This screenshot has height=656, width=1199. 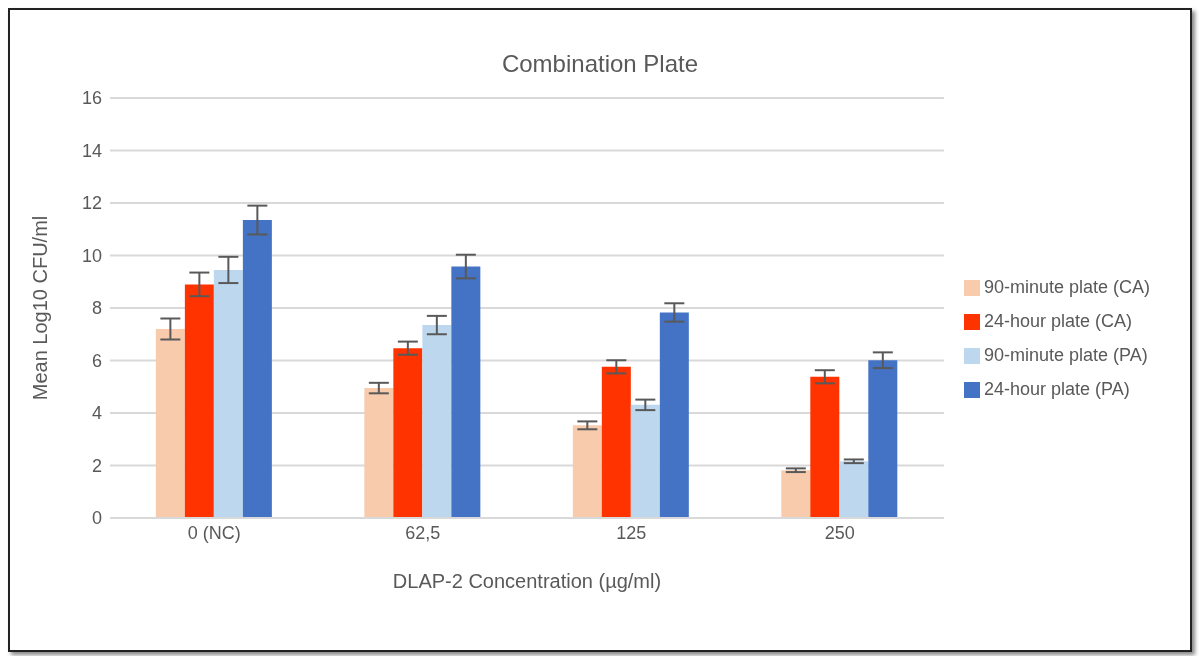 What do you see at coordinates (91, 255) in the screenshot?
I see `y-tick-label: 10` at bounding box center [91, 255].